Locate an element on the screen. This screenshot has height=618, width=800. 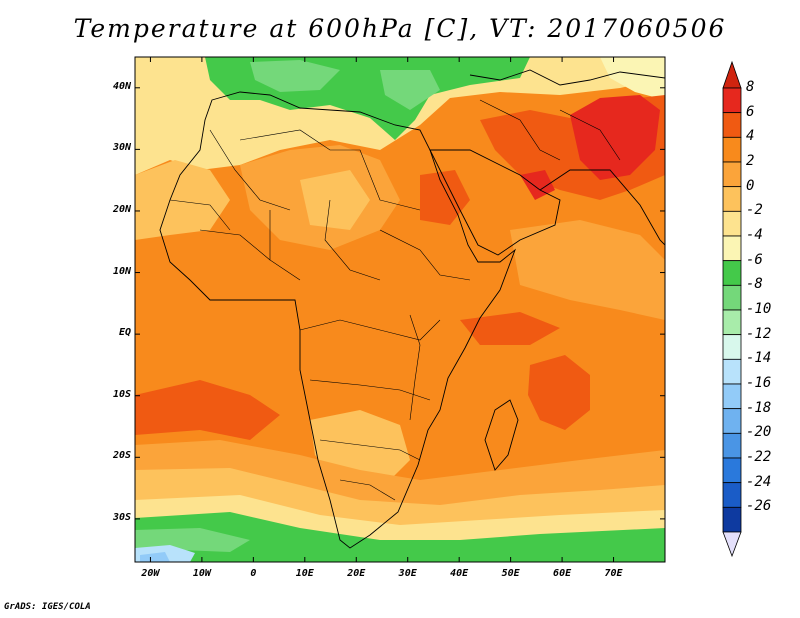
lat-tick-label: EQ is located at coordinates (124, 333).